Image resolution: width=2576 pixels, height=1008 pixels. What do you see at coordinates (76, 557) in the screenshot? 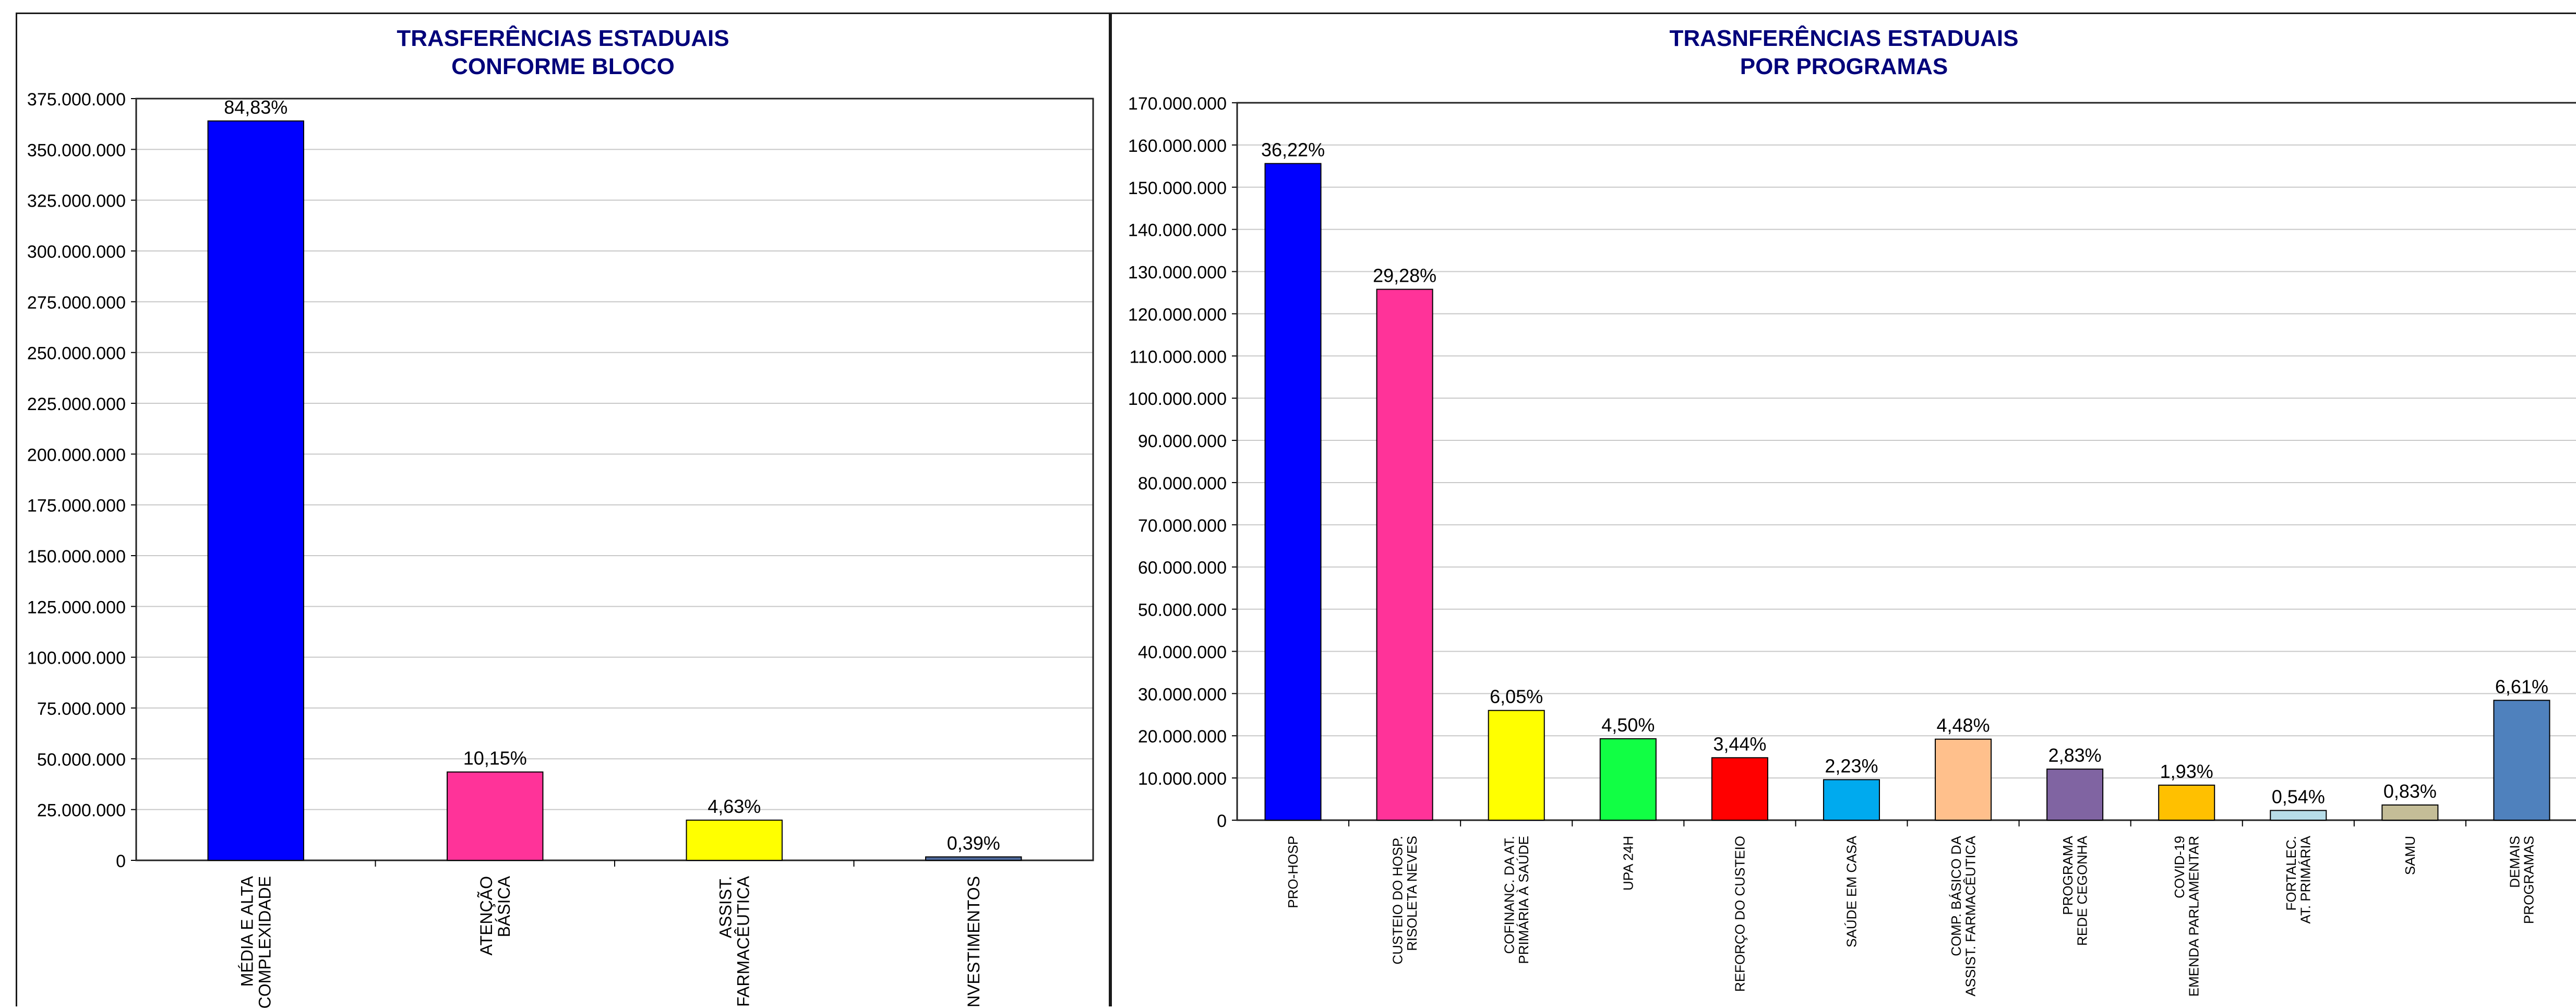
I see `y-tick-label: 150.000.000` at bounding box center [76, 557].